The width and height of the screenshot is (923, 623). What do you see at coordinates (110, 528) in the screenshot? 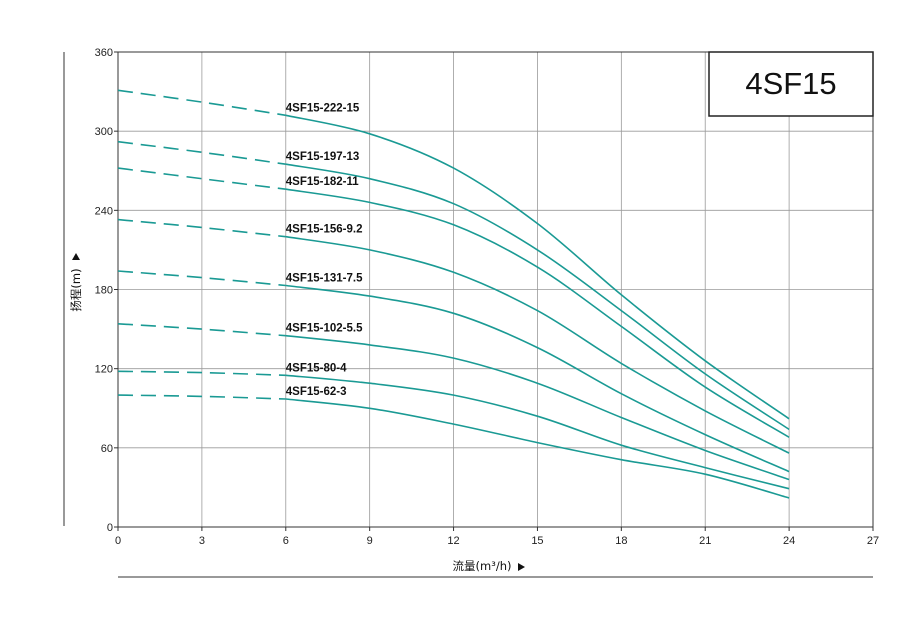
I see `y-tick-label-0: 0` at bounding box center [110, 528].